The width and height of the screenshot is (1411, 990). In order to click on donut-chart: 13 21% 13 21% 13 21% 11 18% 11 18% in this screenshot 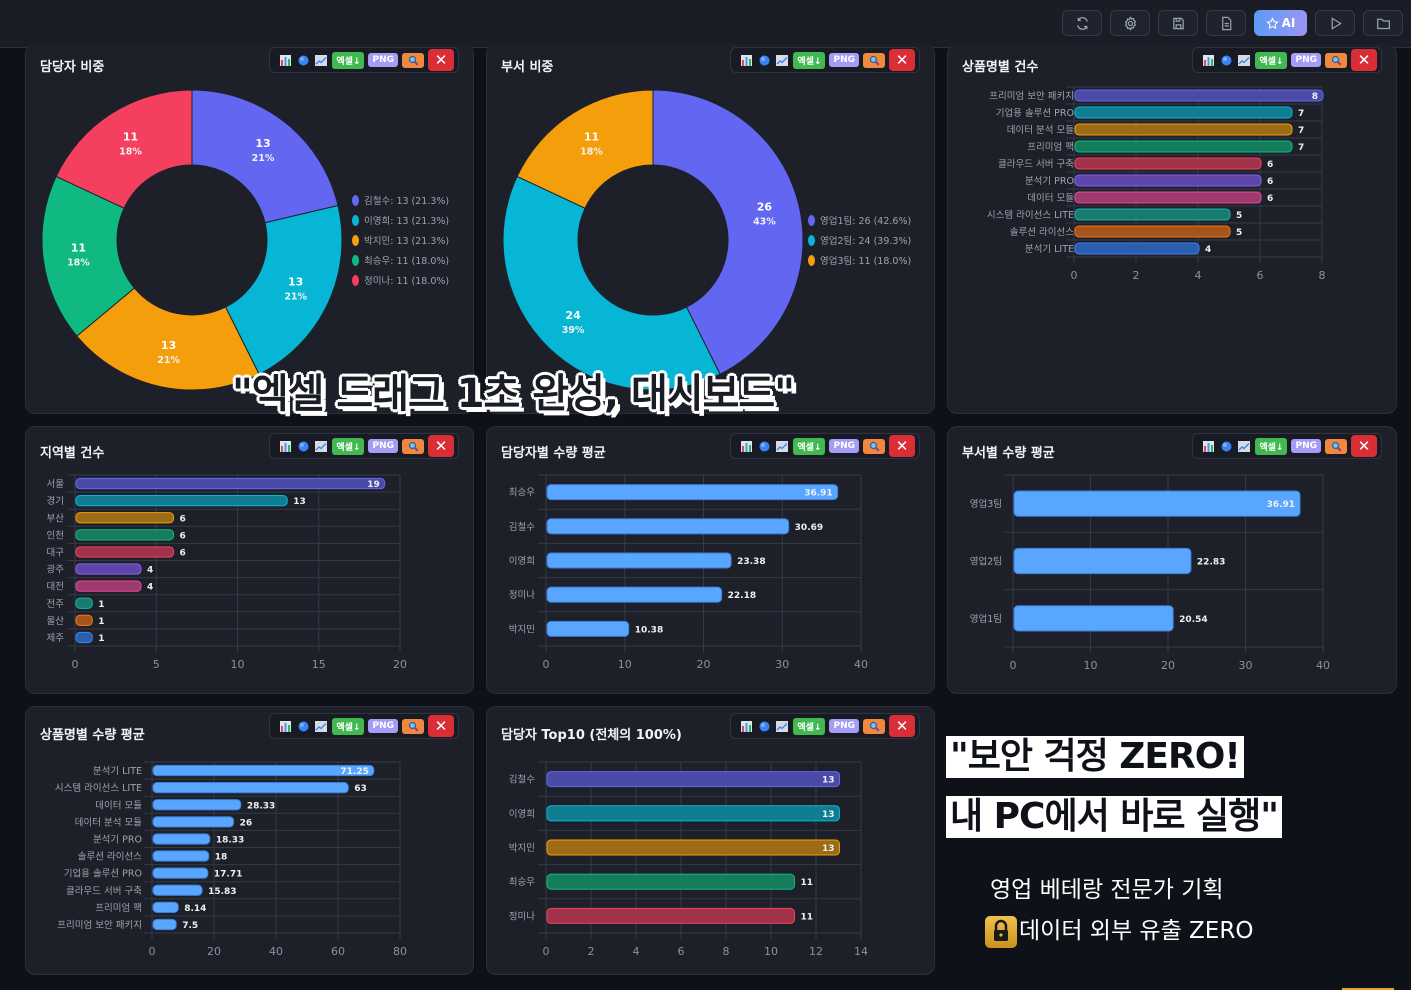, I will do `click(250, 229)`.